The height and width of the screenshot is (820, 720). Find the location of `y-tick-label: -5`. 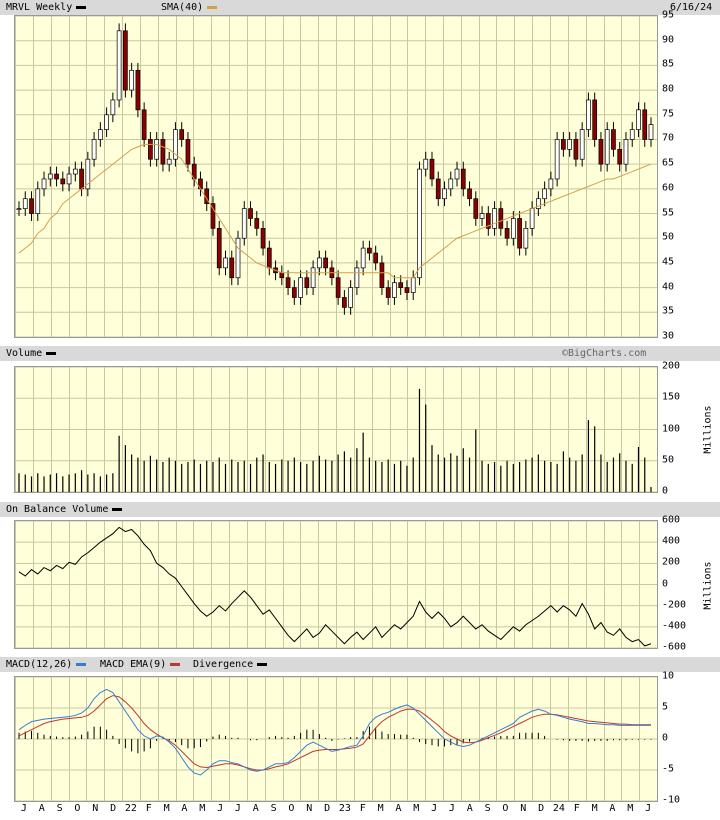

y-tick-label: -5 is located at coordinates (668, 769).